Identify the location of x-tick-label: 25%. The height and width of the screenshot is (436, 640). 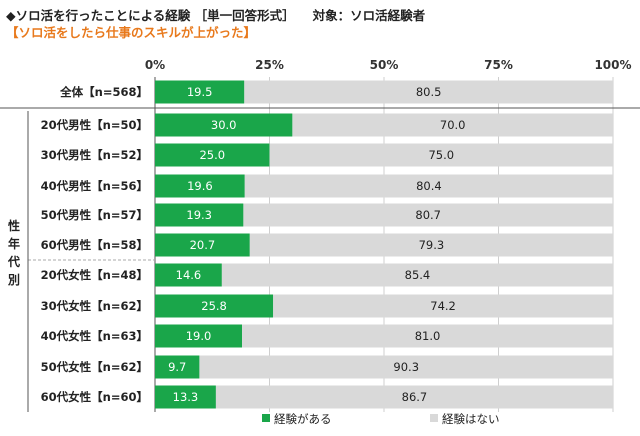
(269, 65).